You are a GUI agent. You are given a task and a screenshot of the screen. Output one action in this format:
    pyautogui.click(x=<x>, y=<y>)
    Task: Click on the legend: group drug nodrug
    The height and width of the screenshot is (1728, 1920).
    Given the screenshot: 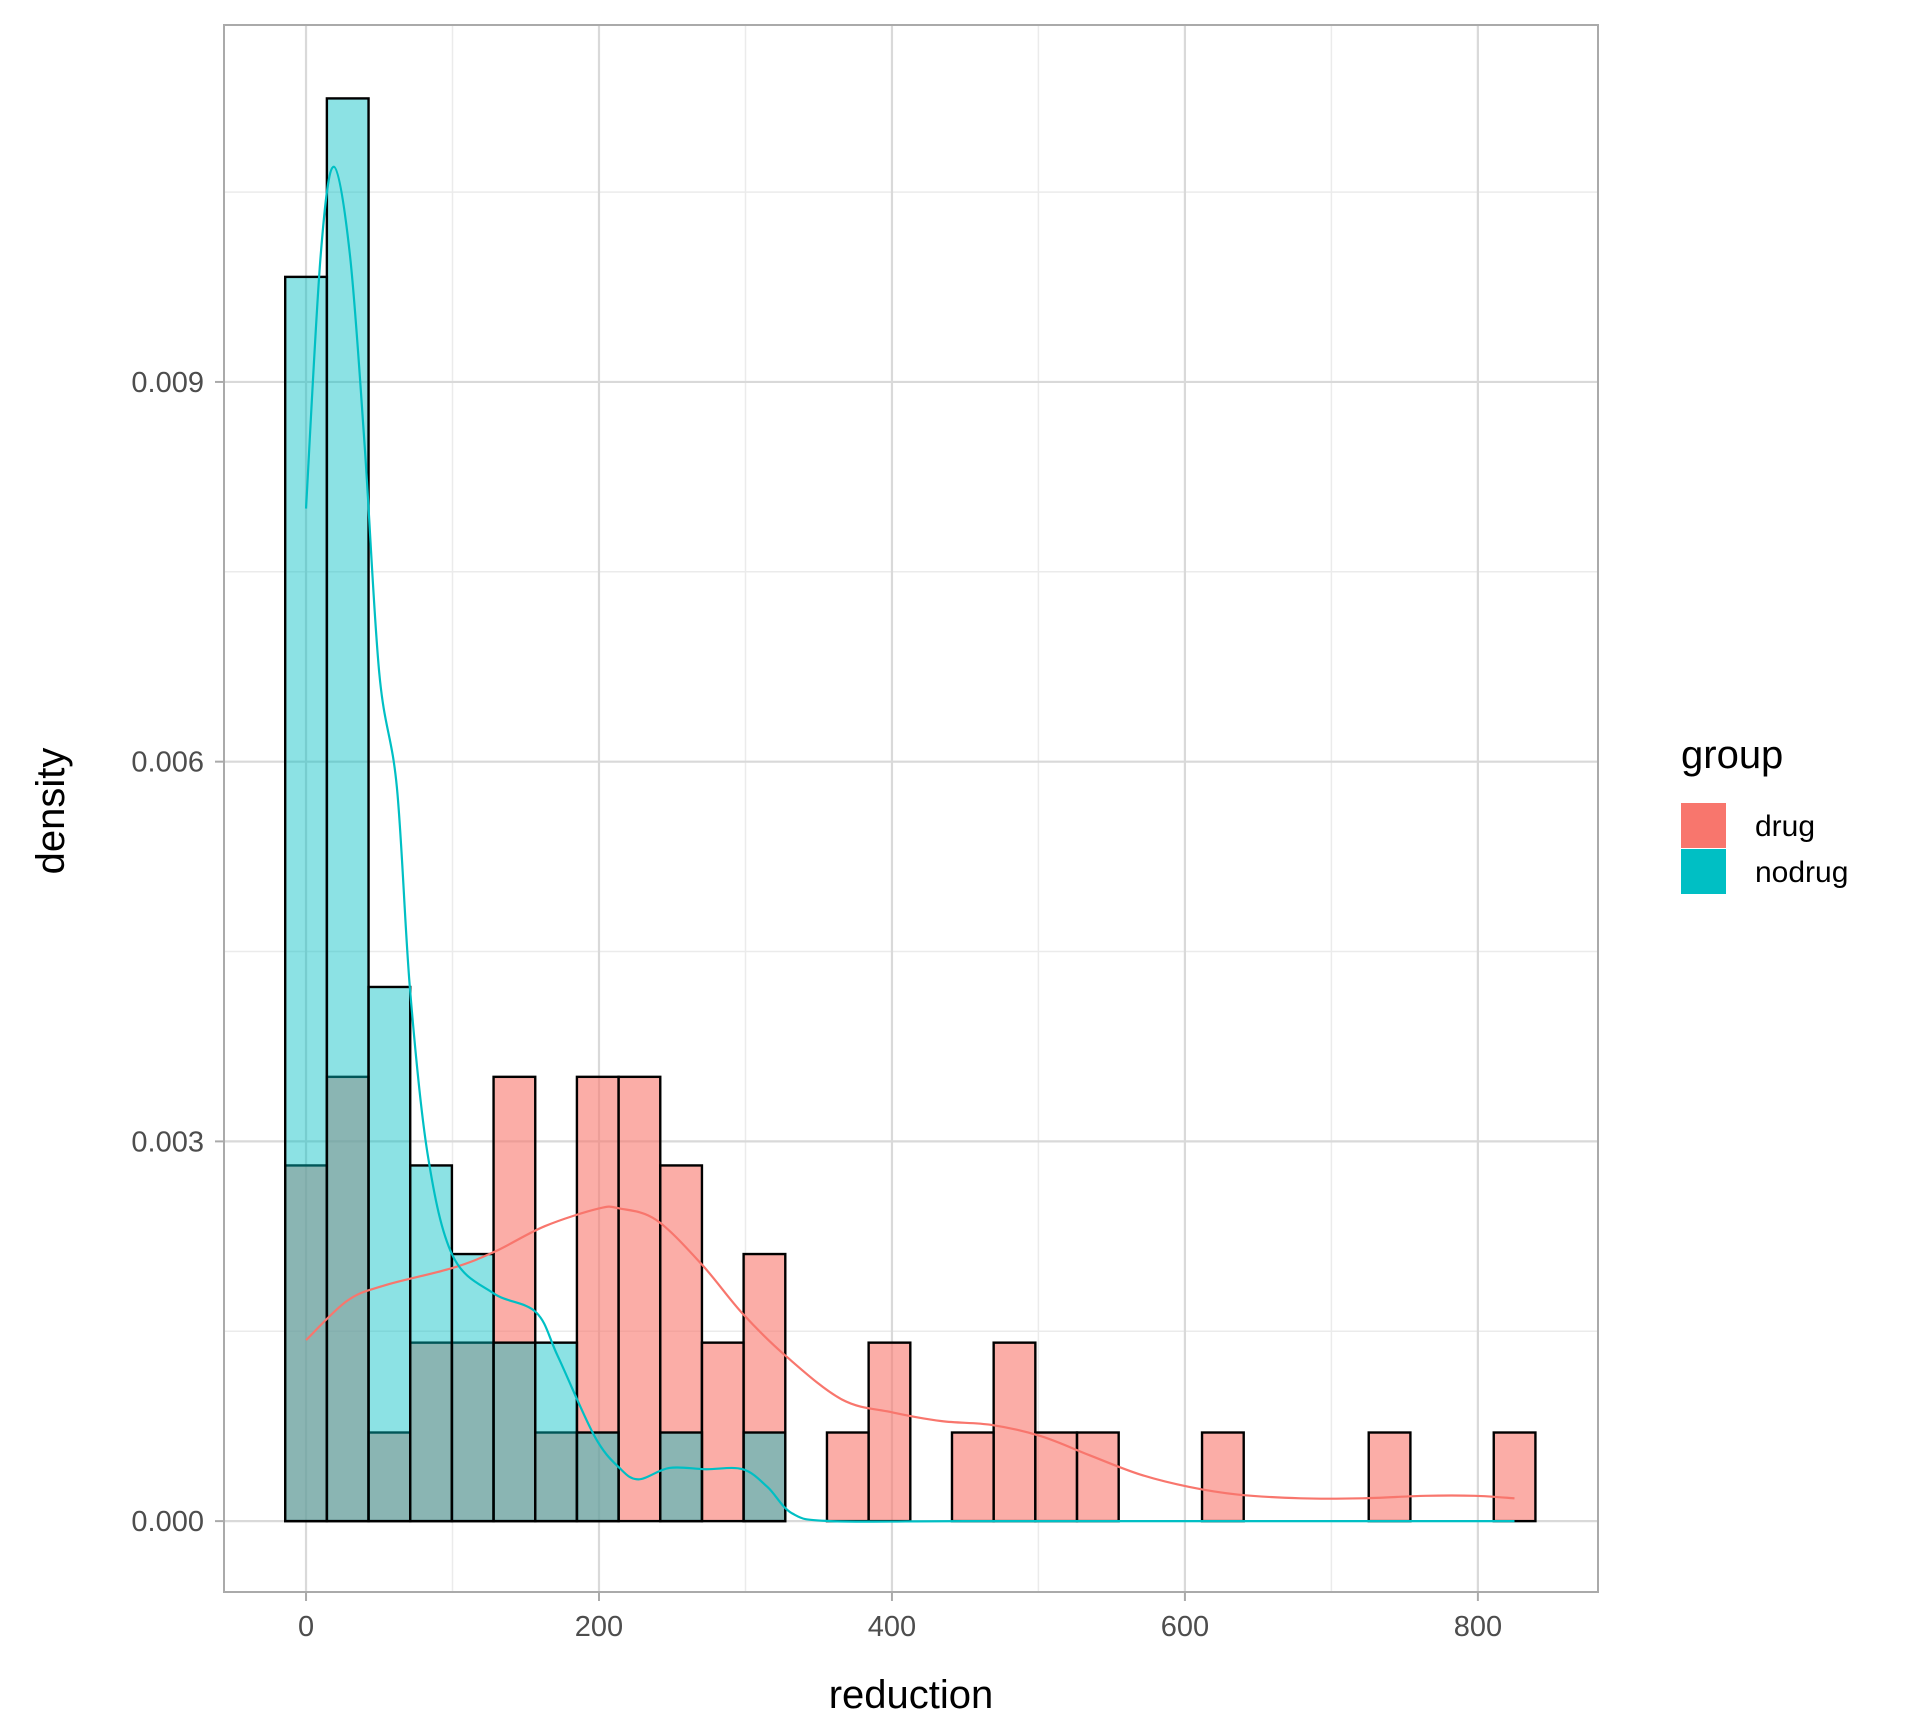 What is the action you would take?
    pyautogui.click(x=1764, y=813)
    